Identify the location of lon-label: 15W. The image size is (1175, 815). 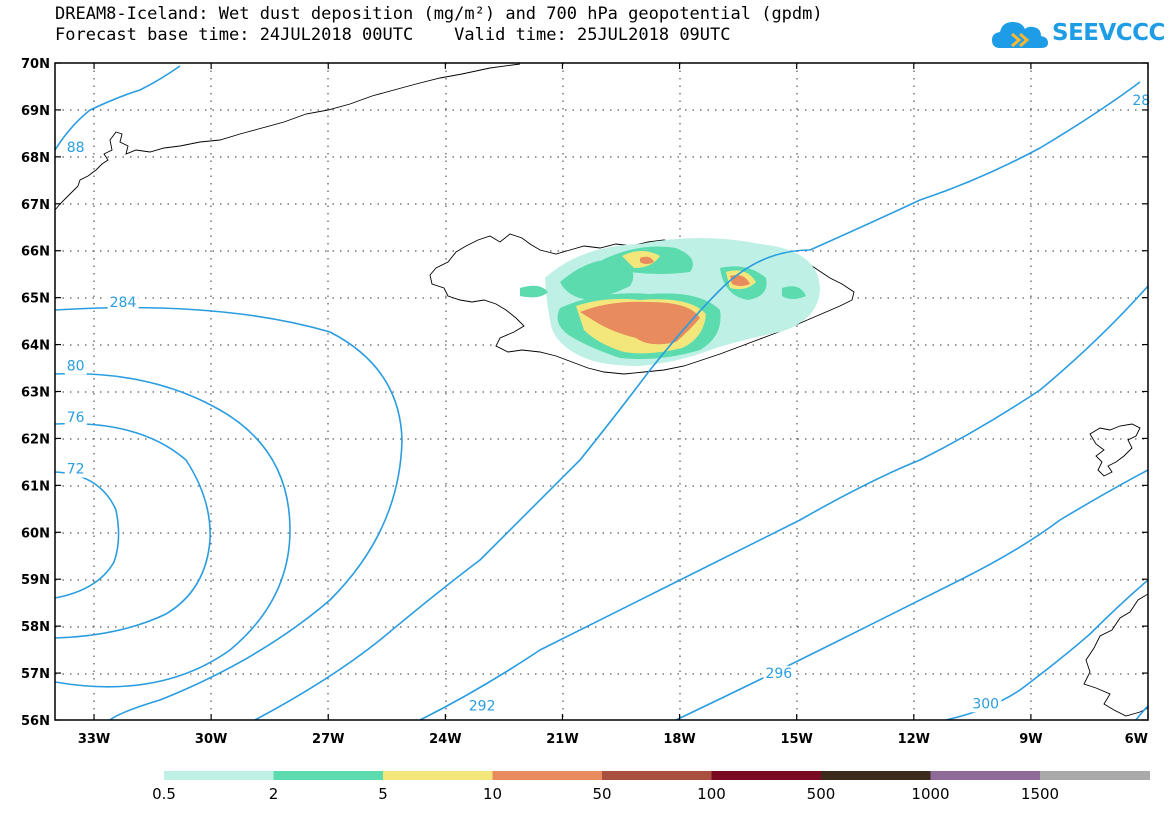
(796, 739).